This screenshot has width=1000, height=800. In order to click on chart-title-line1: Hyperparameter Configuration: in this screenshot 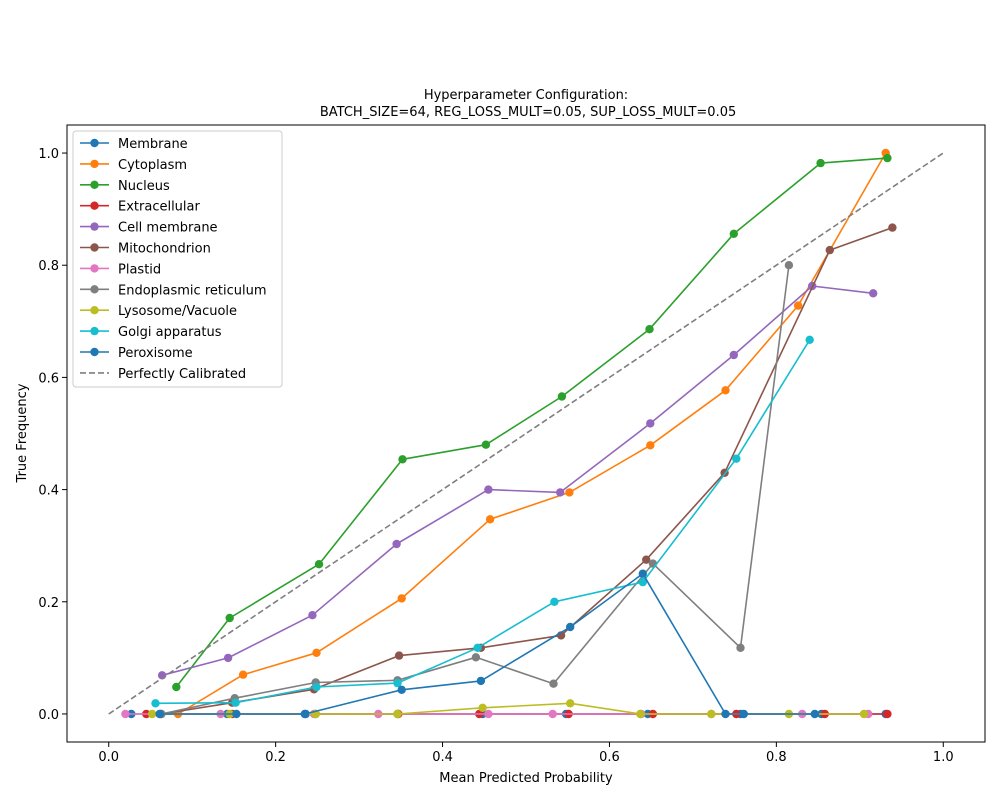, I will do `click(526, 95)`.